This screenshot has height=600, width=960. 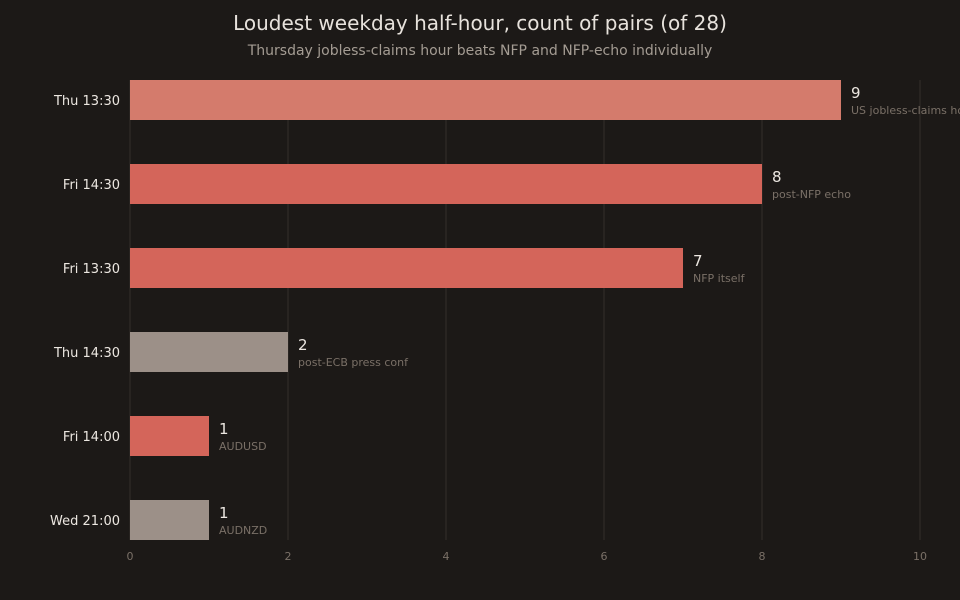 I want to click on annotation-label: AUDNZD, so click(x=243, y=530).